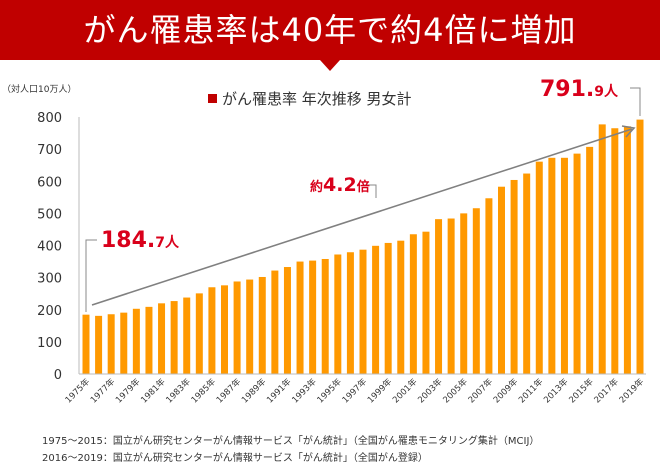 The height and width of the screenshot is (464, 660). I want to click on bar-2014年, so click(577, 263).